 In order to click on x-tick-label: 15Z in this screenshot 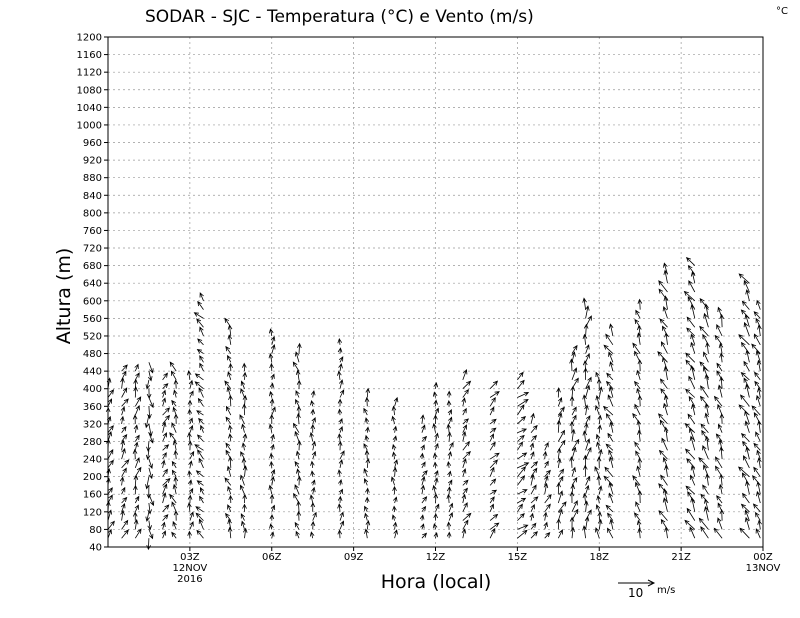, I will do `click(518, 557)`.